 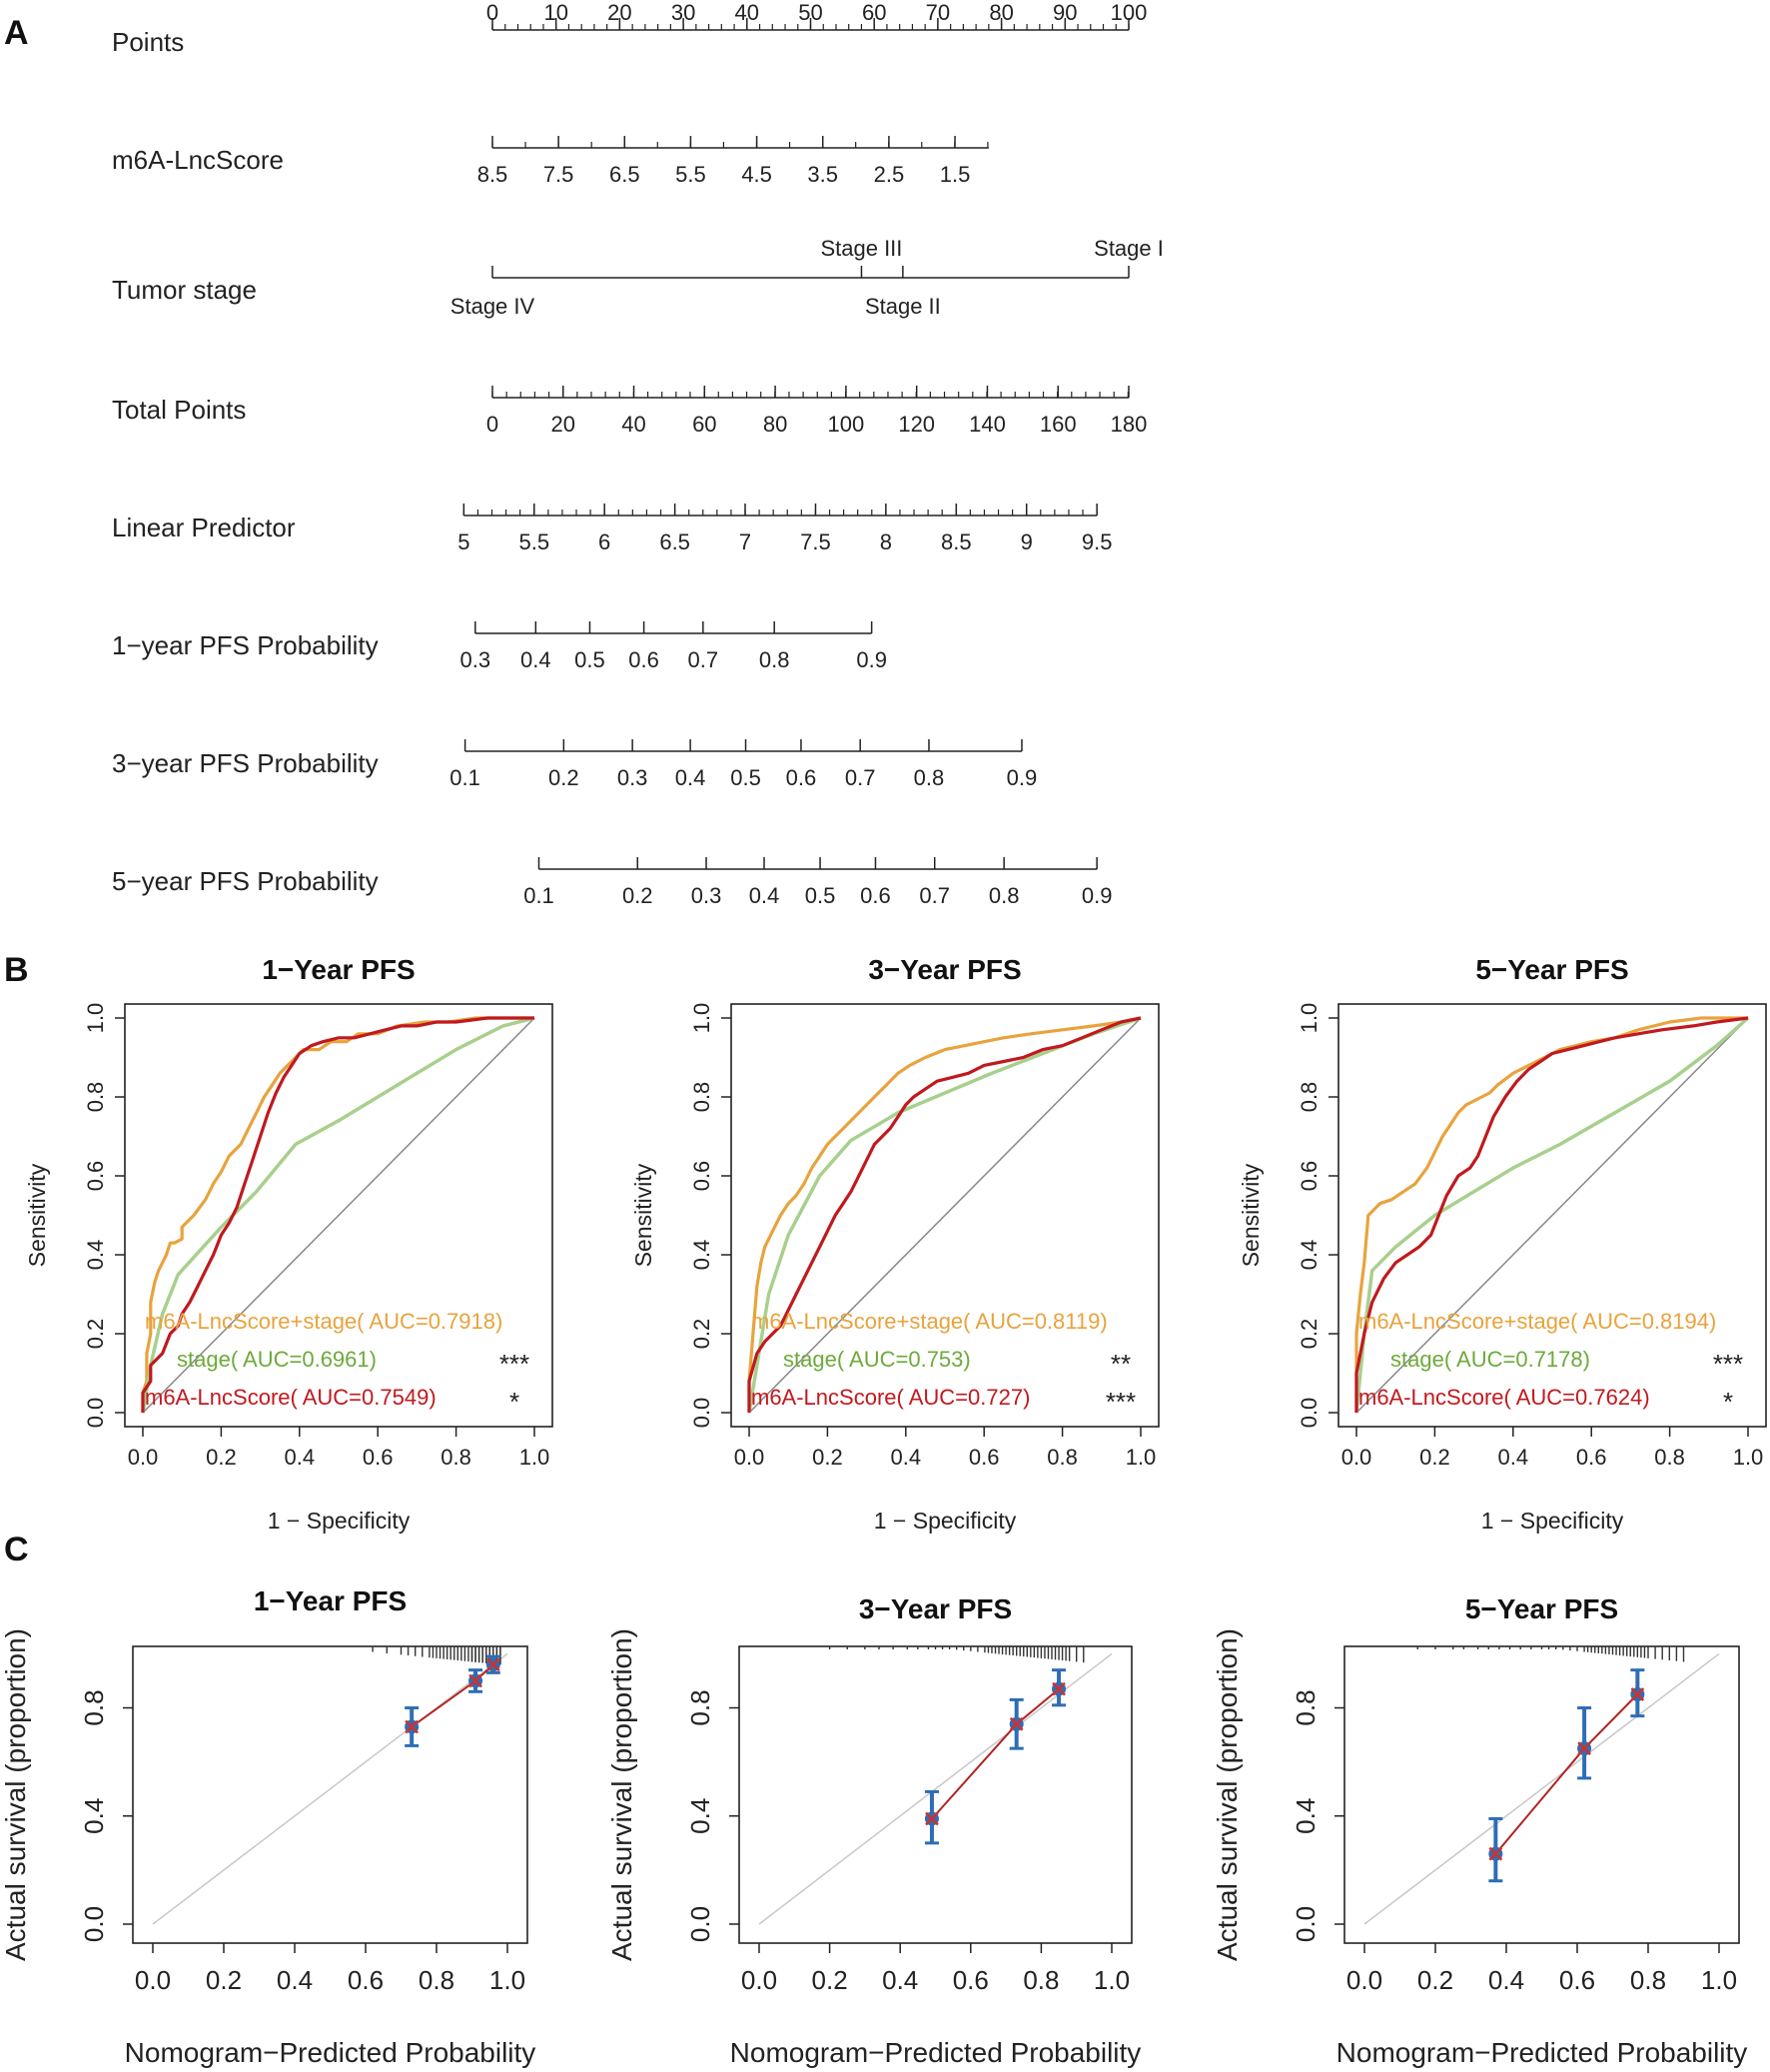 What do you see at coordinates (563, 424) in the screenshot?
I see `nomogram-tick-label: 20` at bounding box center [563, 424].